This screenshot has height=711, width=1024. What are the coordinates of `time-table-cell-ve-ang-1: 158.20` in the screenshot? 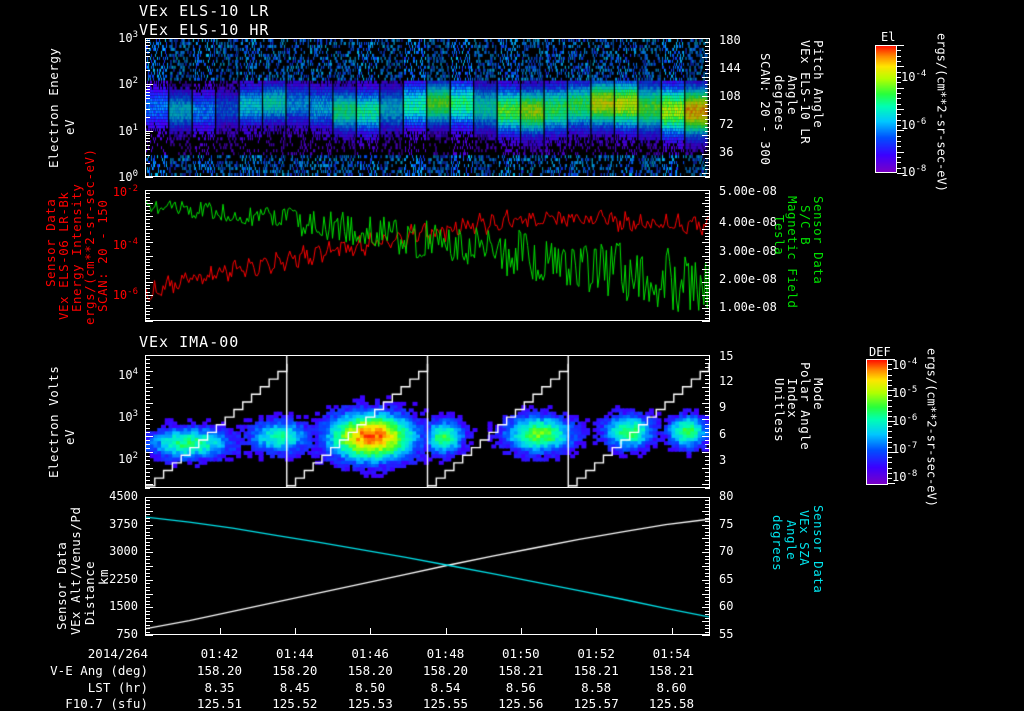 It's located at (295, 670).